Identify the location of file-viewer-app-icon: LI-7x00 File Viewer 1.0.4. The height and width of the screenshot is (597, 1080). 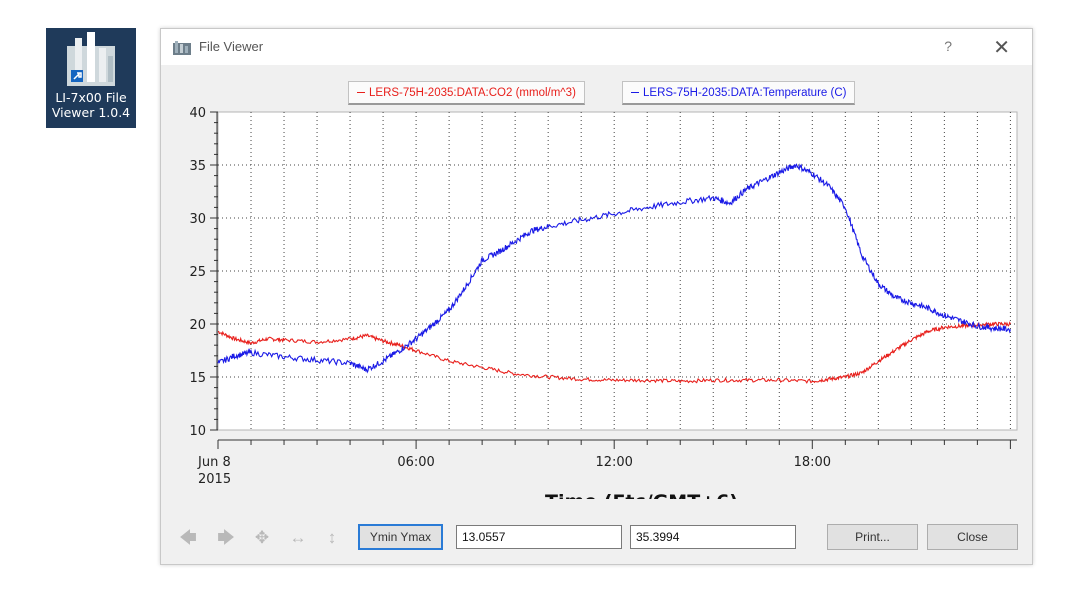
(91, 78).